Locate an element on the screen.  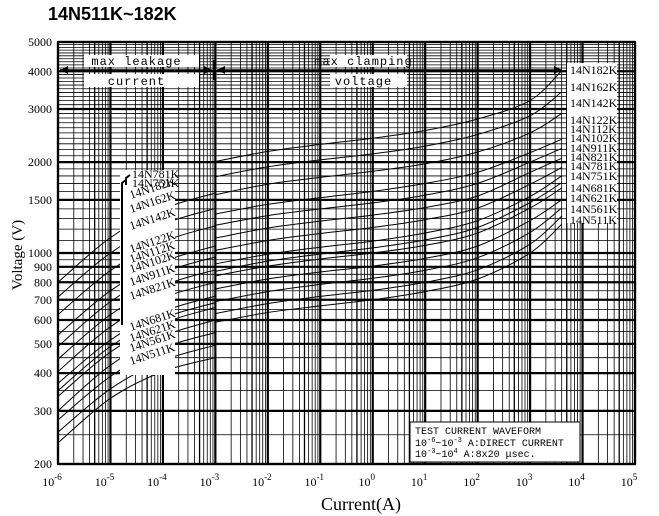
test-note-box is located at coordinates (495, 442).